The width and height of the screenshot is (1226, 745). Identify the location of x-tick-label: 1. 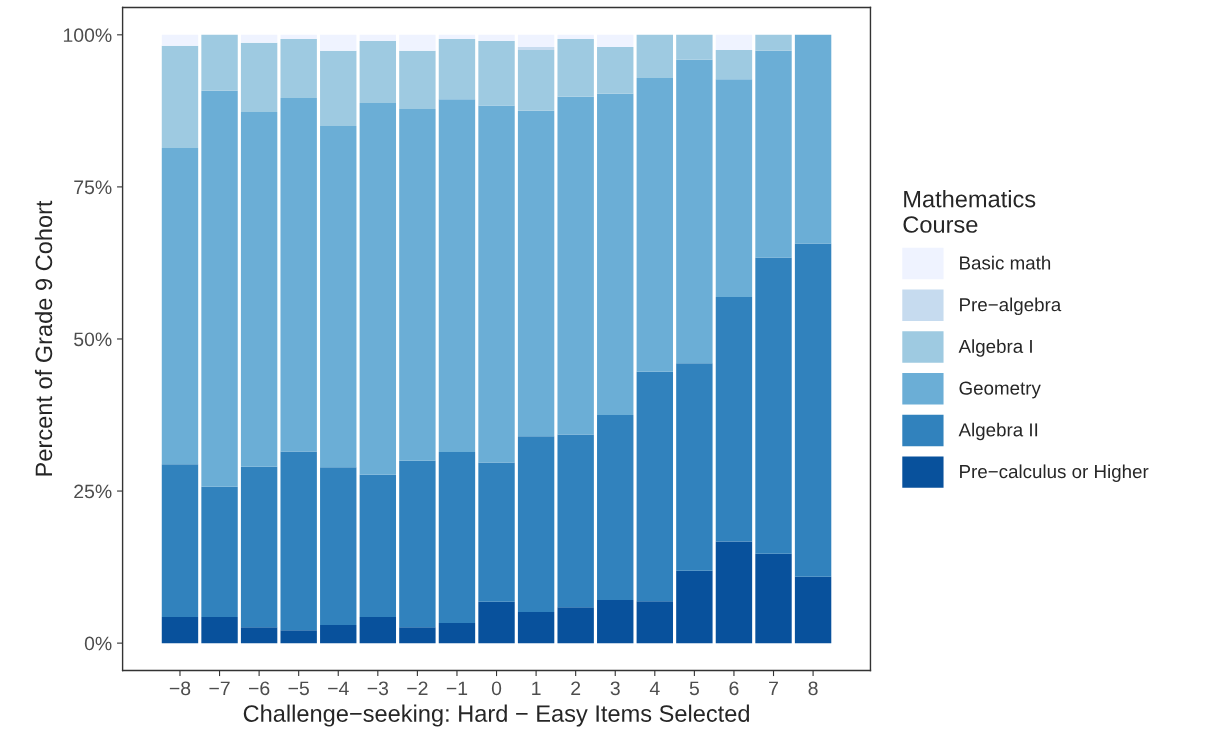
(536, 688).